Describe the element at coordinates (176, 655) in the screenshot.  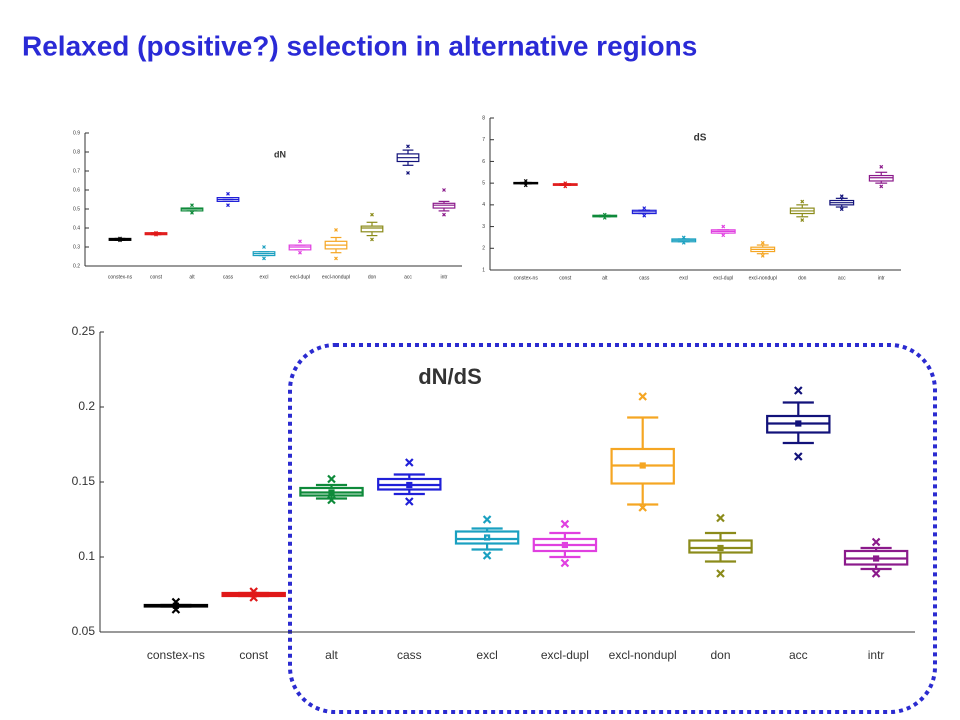
I see `x-tick-label: constex-ns` at that location.